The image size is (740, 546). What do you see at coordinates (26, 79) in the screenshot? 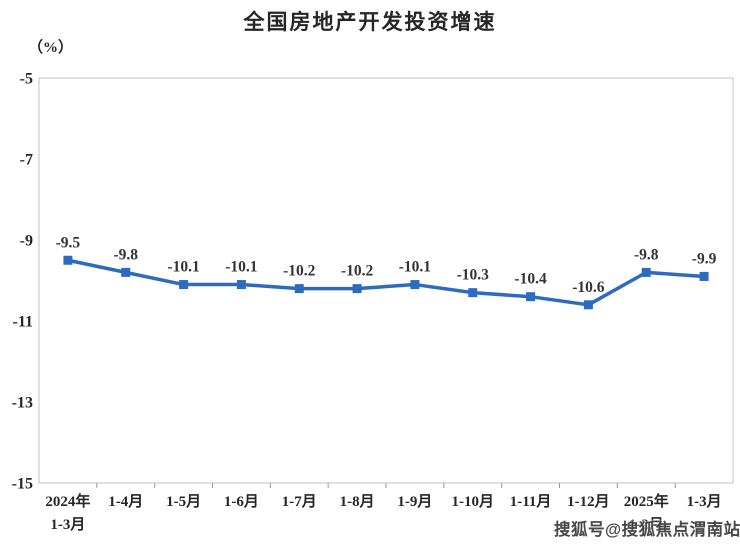
I see `y-tick-label: -5` at bounding box center [26, 79].